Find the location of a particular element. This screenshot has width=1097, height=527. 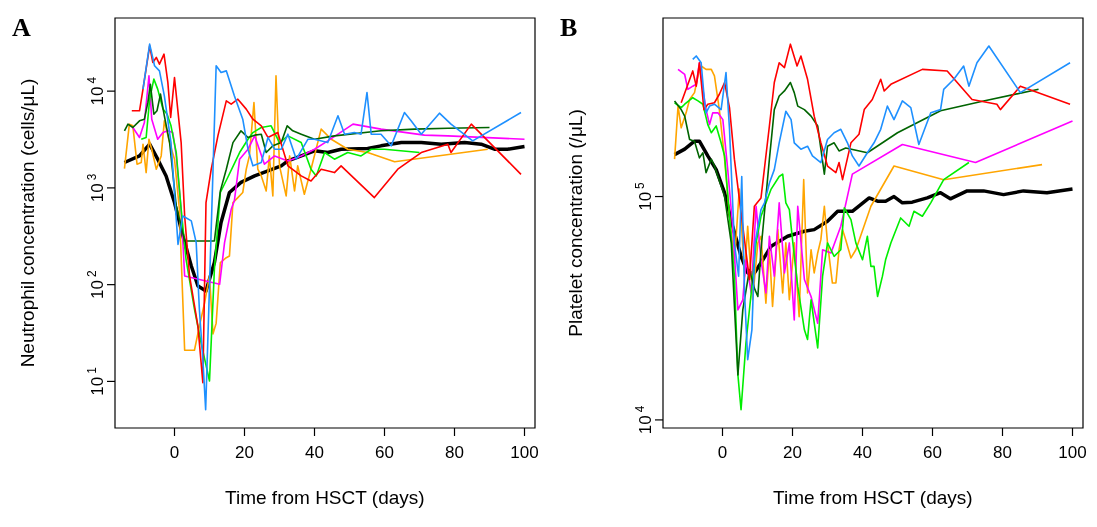

chart-title: A is located at coordinates (21, 27).